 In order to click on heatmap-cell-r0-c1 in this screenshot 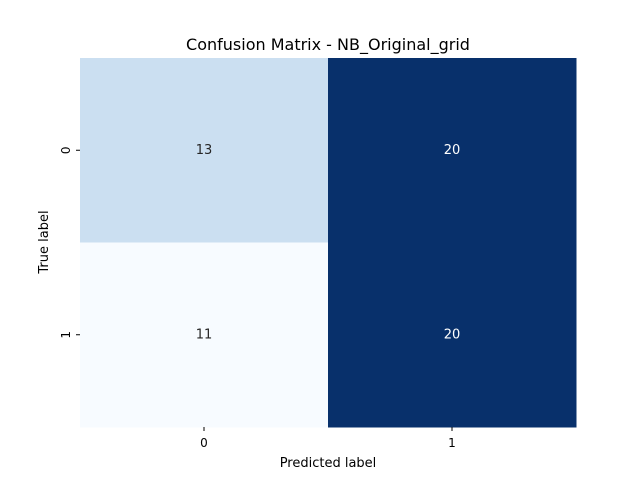, I will do `click(452, 150)`.